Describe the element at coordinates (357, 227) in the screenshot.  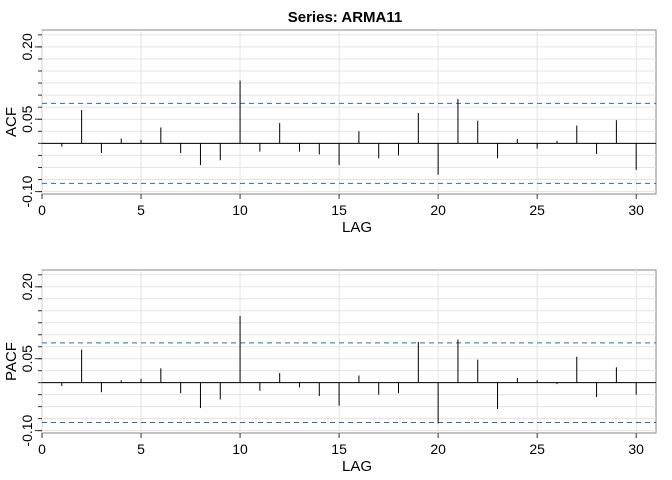
I see `acf-x-axis-label: LAG` at that location.